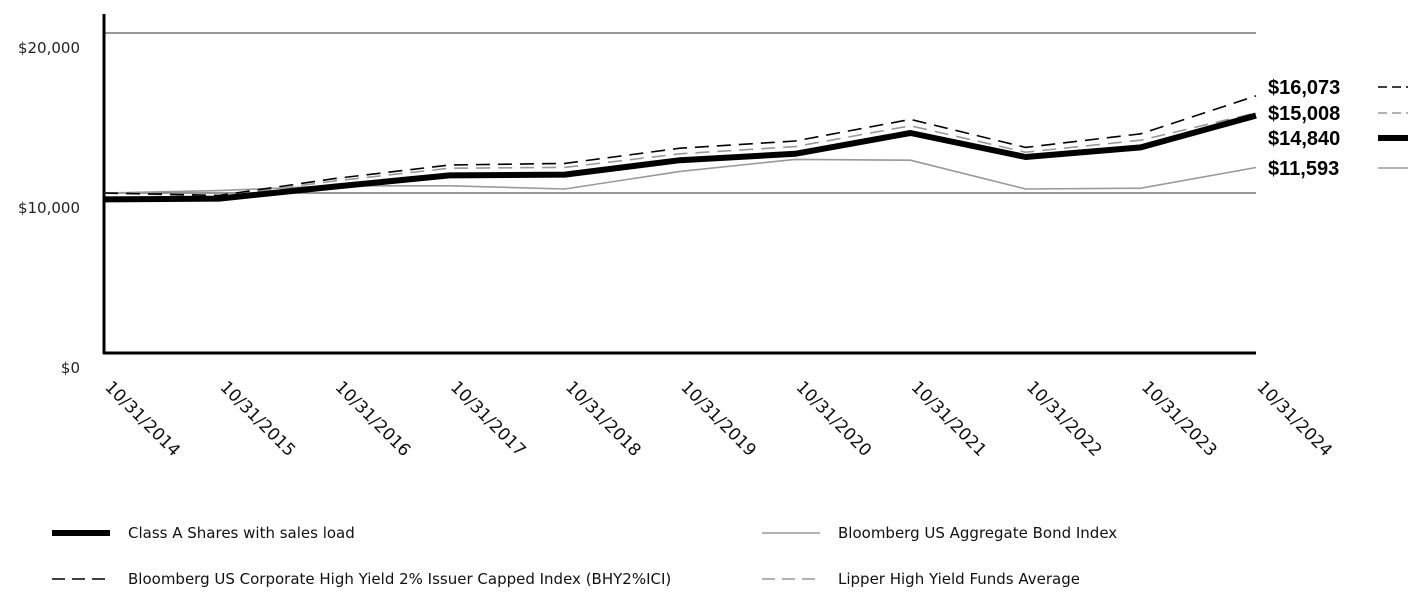  I want to click on y-tick-label: $10,000, so click(49, 208).